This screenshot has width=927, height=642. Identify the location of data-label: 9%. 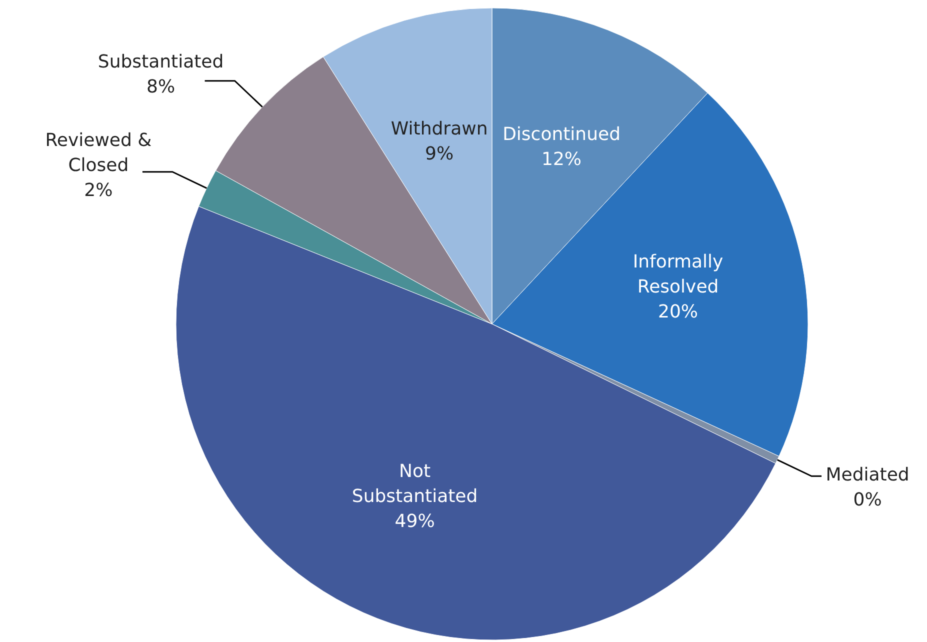
(439, 153).